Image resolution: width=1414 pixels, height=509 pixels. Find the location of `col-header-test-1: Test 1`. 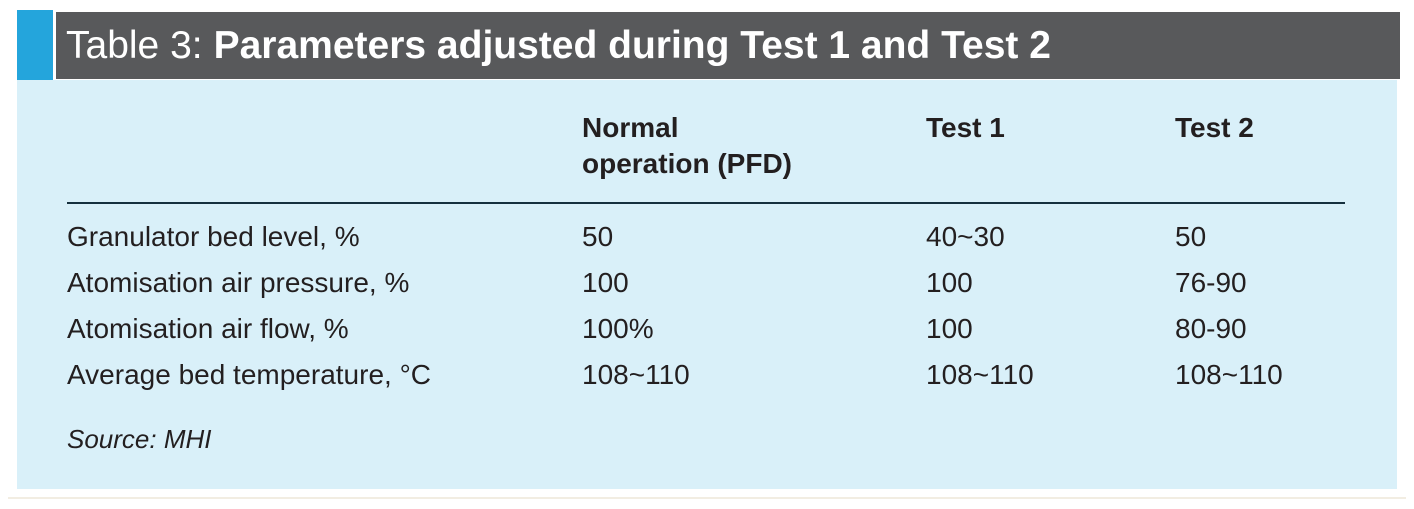

col-header-test-1: Test 1 is located at coordinates (1050, 142).